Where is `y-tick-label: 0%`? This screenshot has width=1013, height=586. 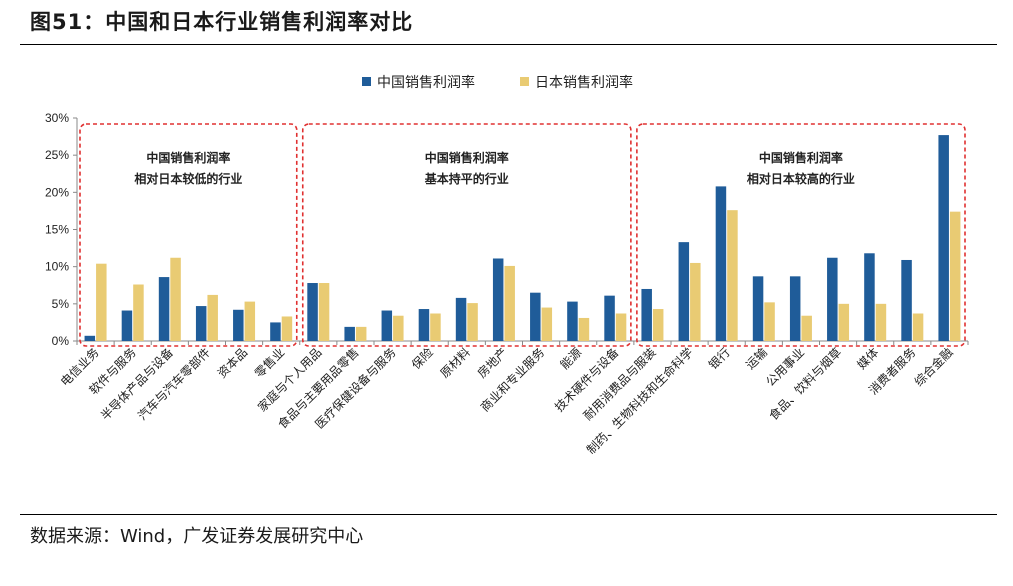
y-tick-label: 0% is located at coordinates (61, 341).